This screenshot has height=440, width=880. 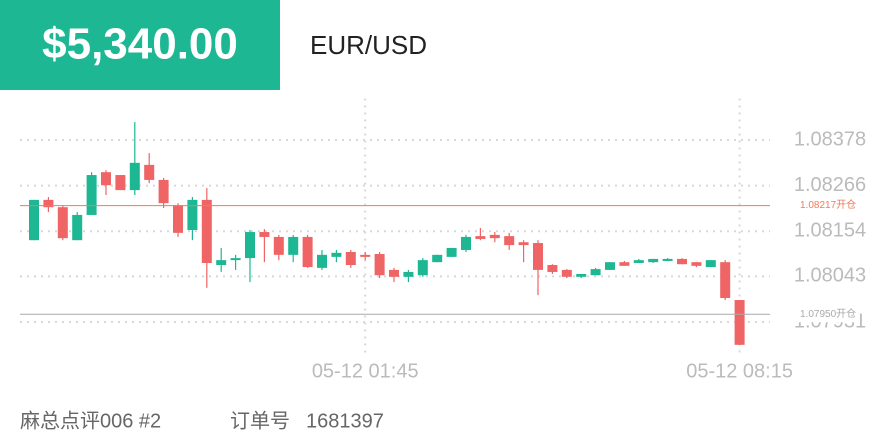 I want to click on x-tick-label: 05-12 01:45, so click(x=365, y=371).